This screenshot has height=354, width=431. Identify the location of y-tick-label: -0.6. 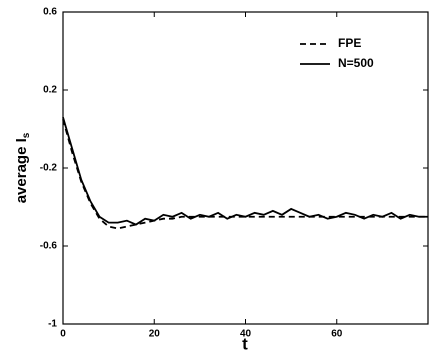
(49, 246).